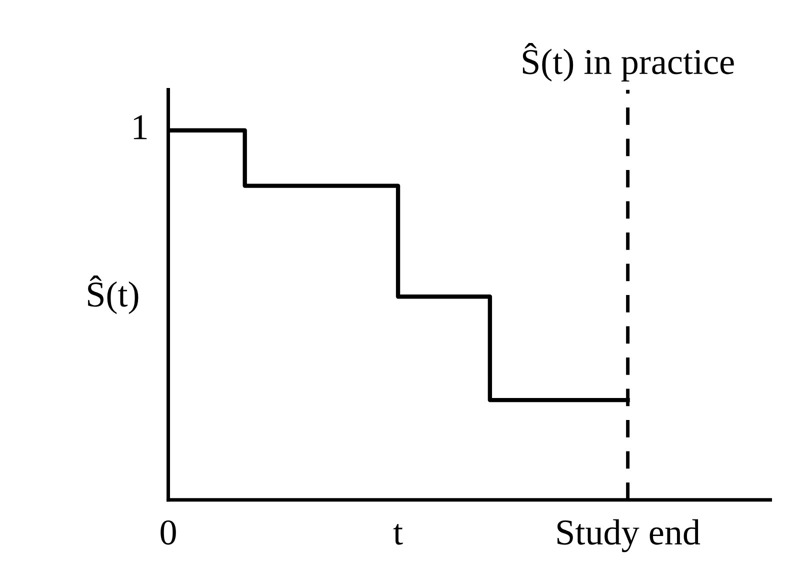 The image size is (790, 568). I want to click on x-tick-label: Study end, so click(628, 535).